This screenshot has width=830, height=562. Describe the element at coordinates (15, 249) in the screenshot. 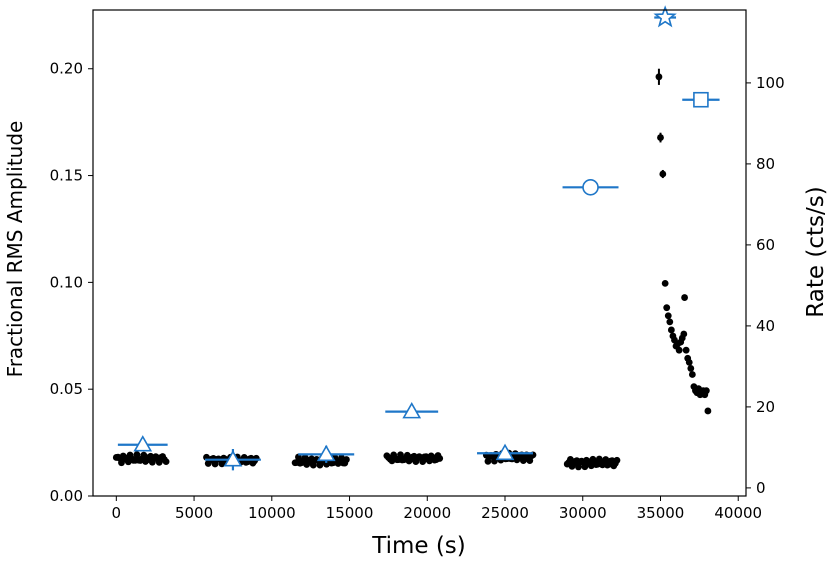

I see `y-left-axis-label: Fractional RMS Amplitude` at that location.